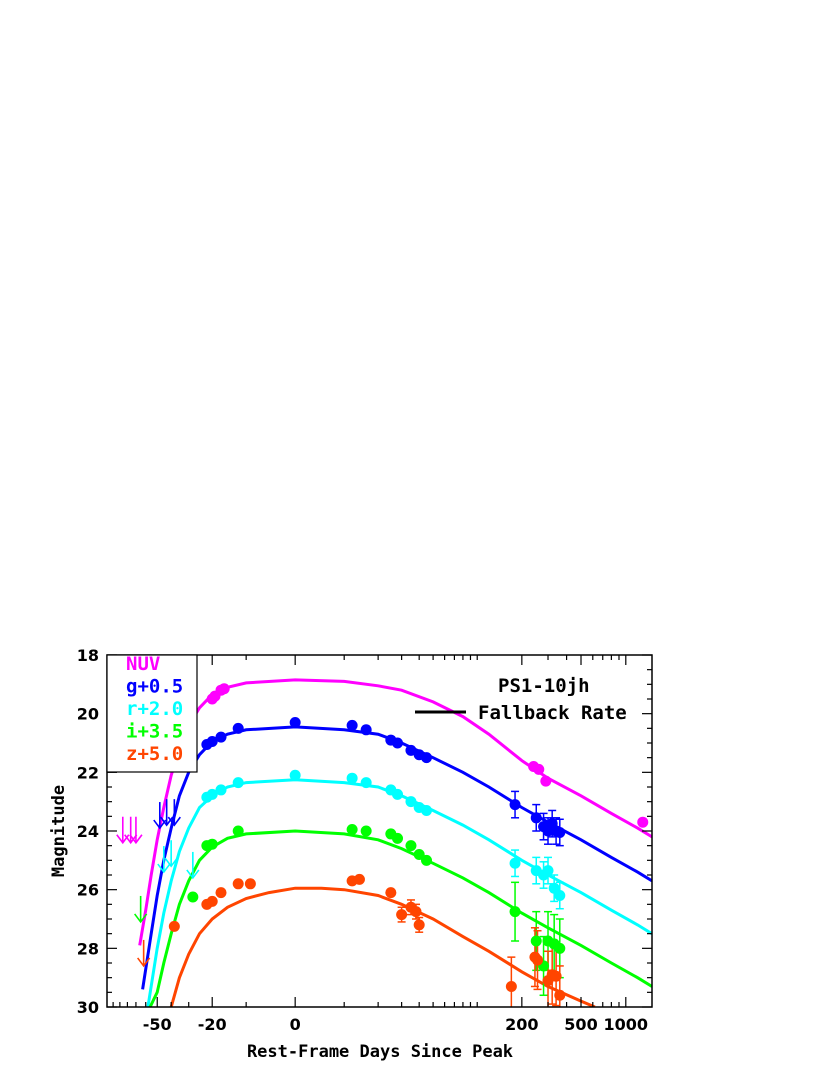  Describe the element at coordinates (154, 687) in the screenshot. I see `legend-entry: g+0.5` at that location.